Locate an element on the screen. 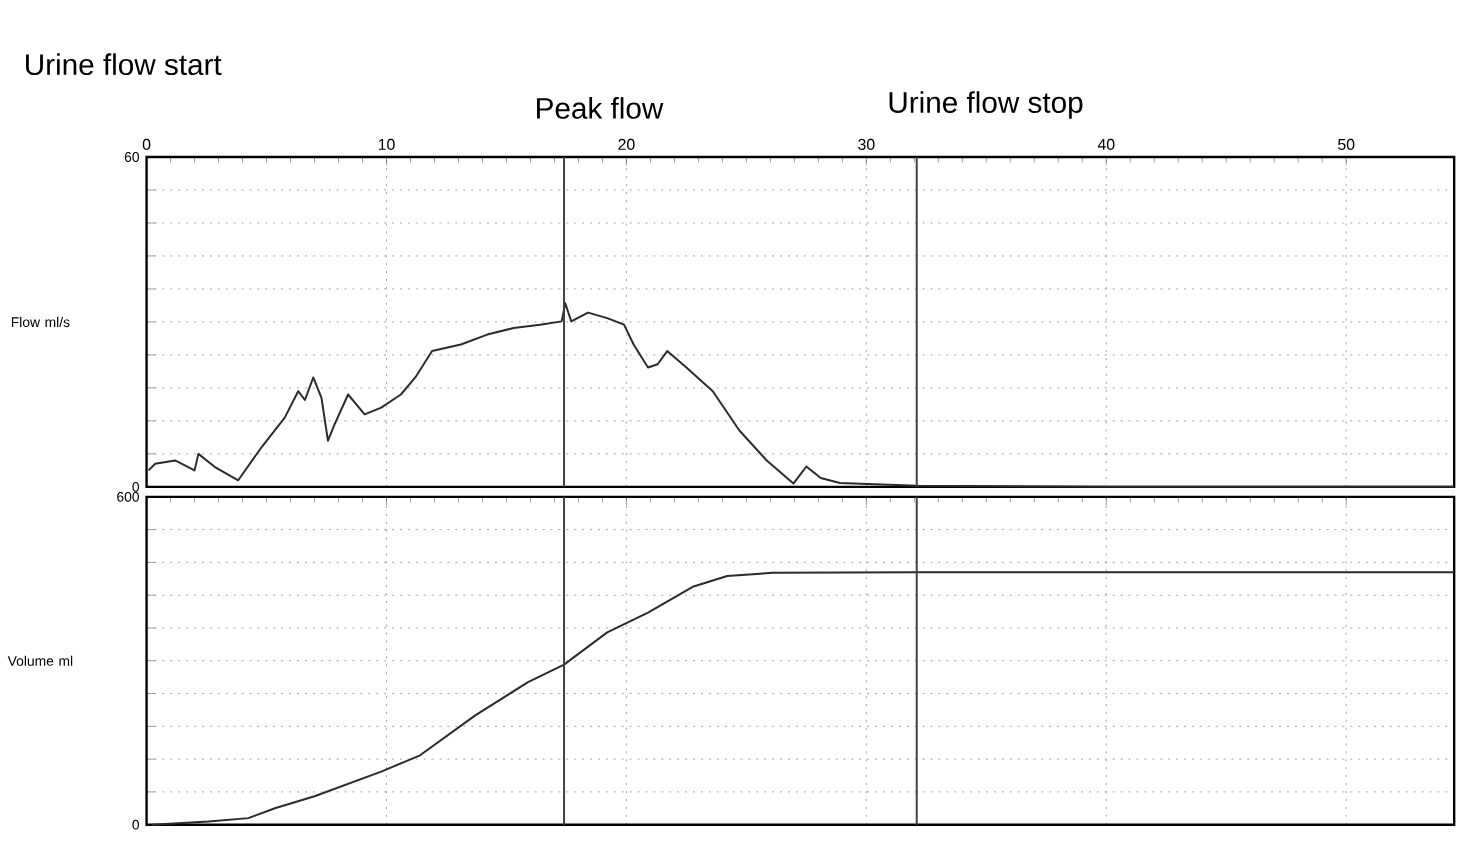  text: Urine flow start is located at coordinates (124, 64).